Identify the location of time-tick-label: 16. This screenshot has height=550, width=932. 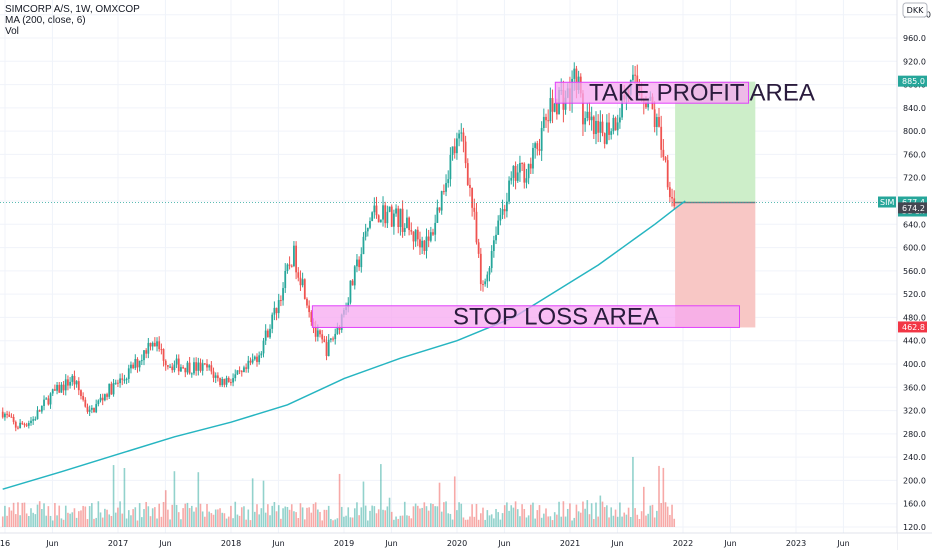
(5, 543).